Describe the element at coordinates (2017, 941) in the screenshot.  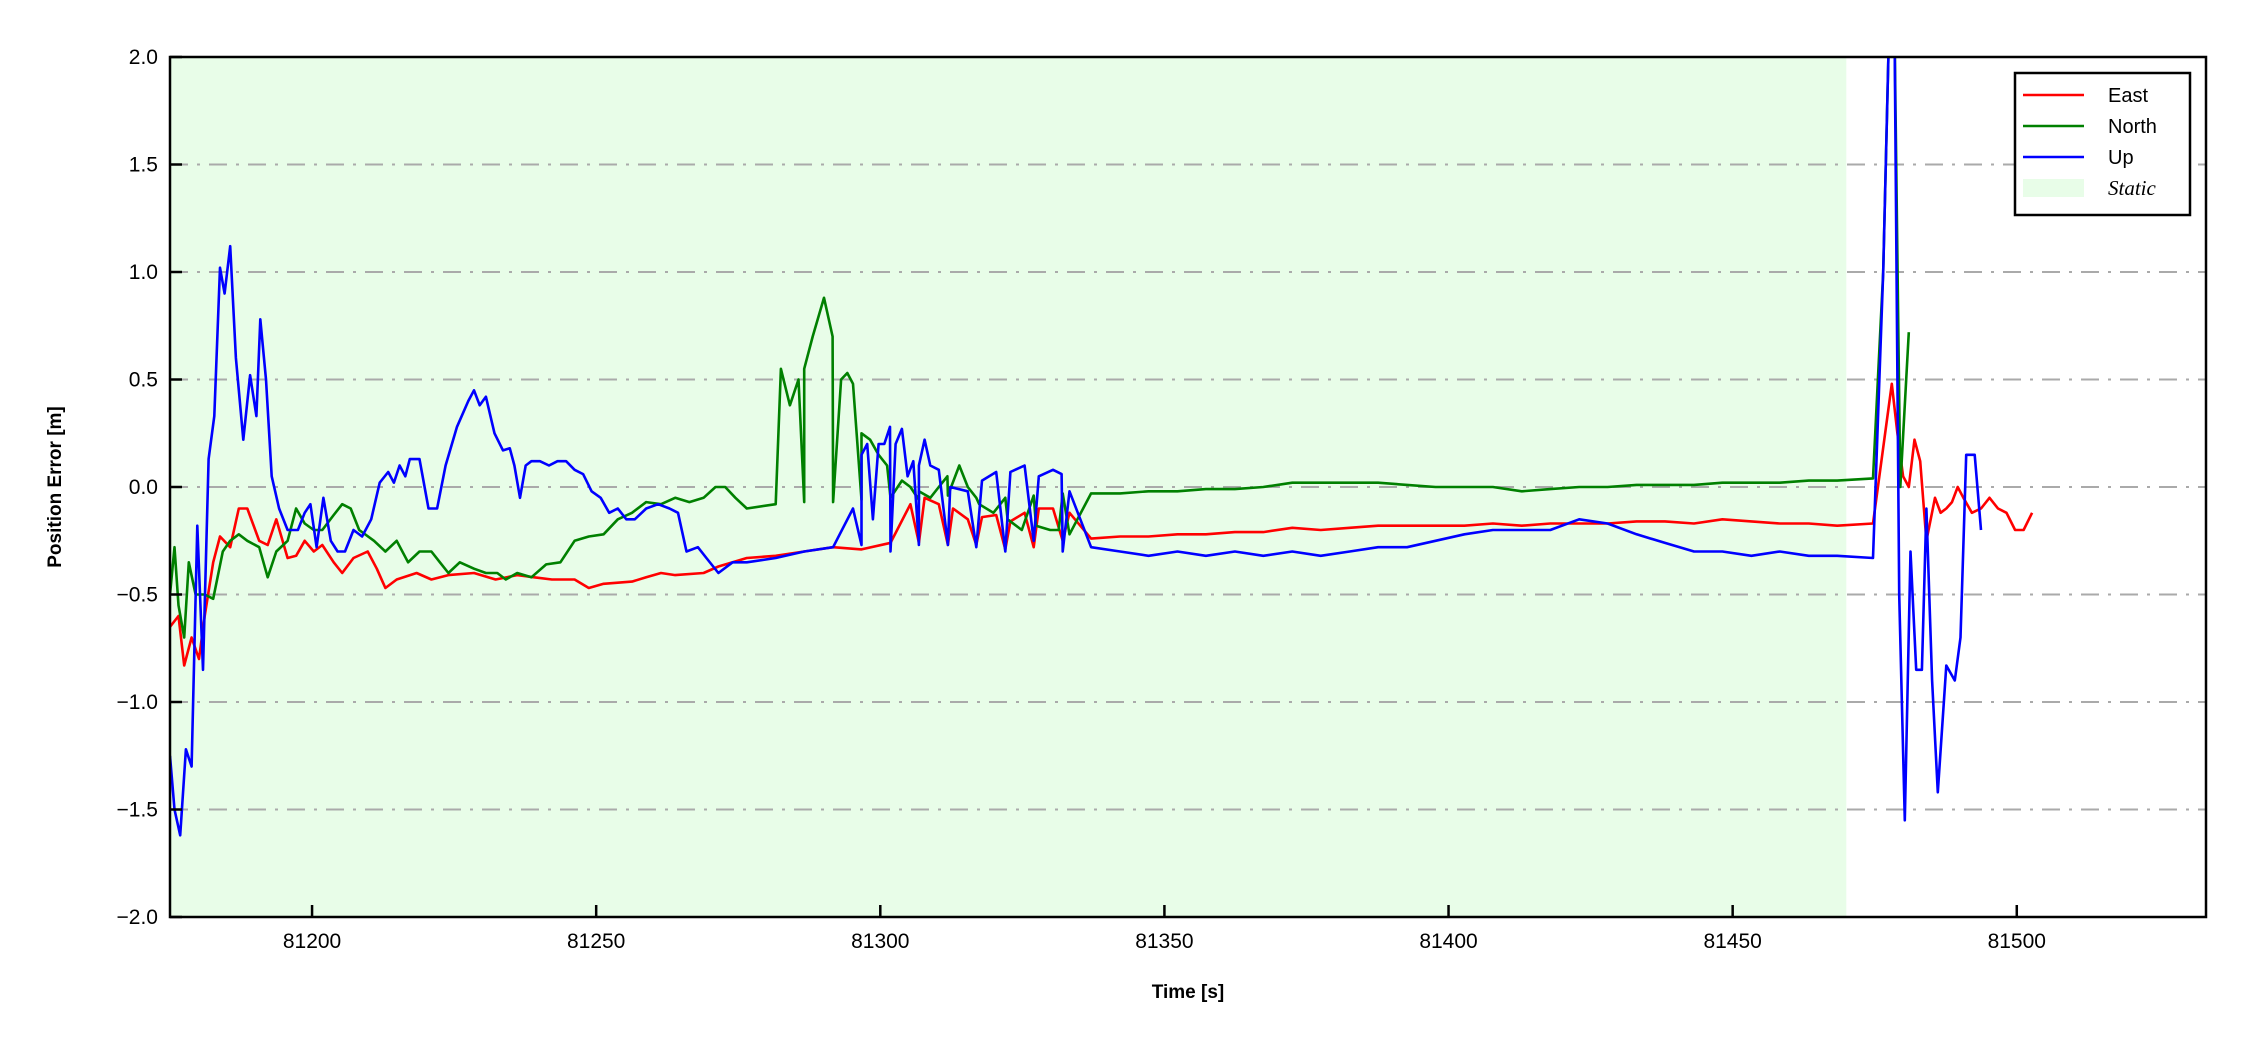
I see `x-tick-label: 81500` at that location.